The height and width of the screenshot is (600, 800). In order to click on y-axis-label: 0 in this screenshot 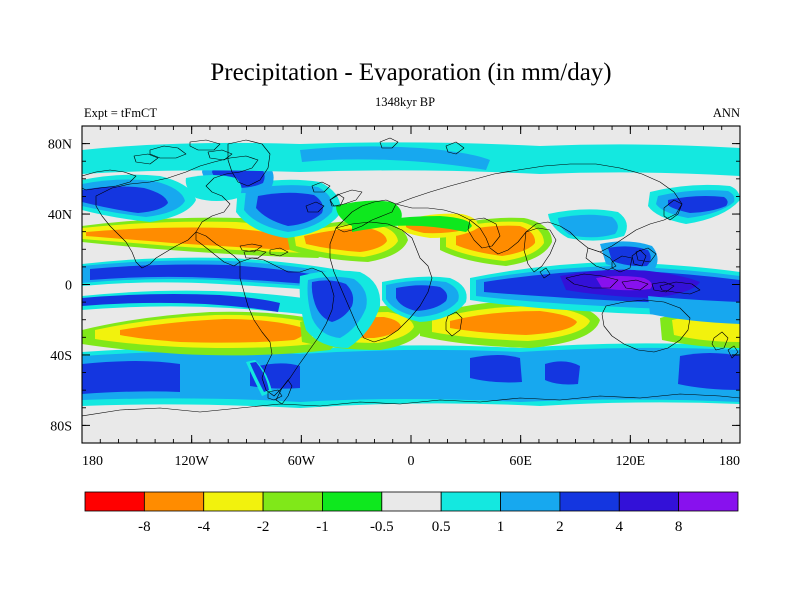, I will do `click(68, 286)`.